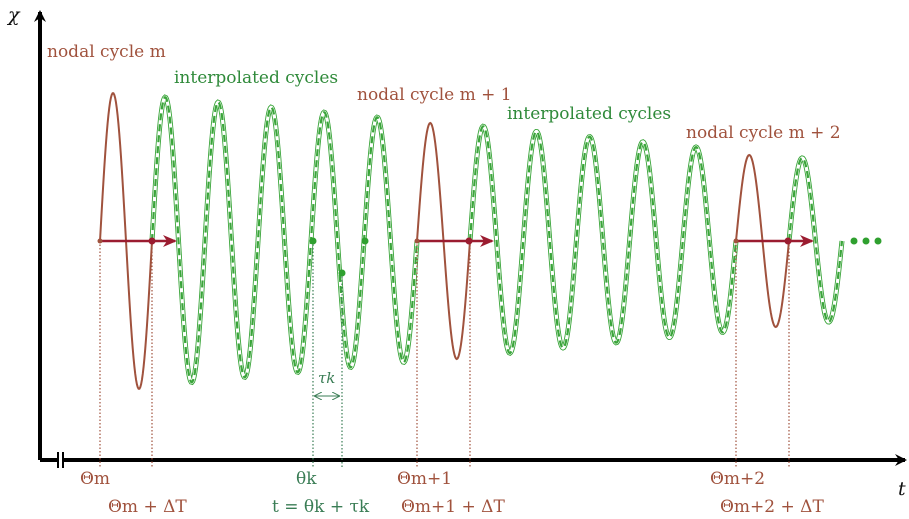 This screenshot has height=519, width=909. What do you see at coordinates (434, 95) in the screenshot?
I see `label-nodal-cycle-m1: nodal cycle m + 1` at bounding box center [434, 95].